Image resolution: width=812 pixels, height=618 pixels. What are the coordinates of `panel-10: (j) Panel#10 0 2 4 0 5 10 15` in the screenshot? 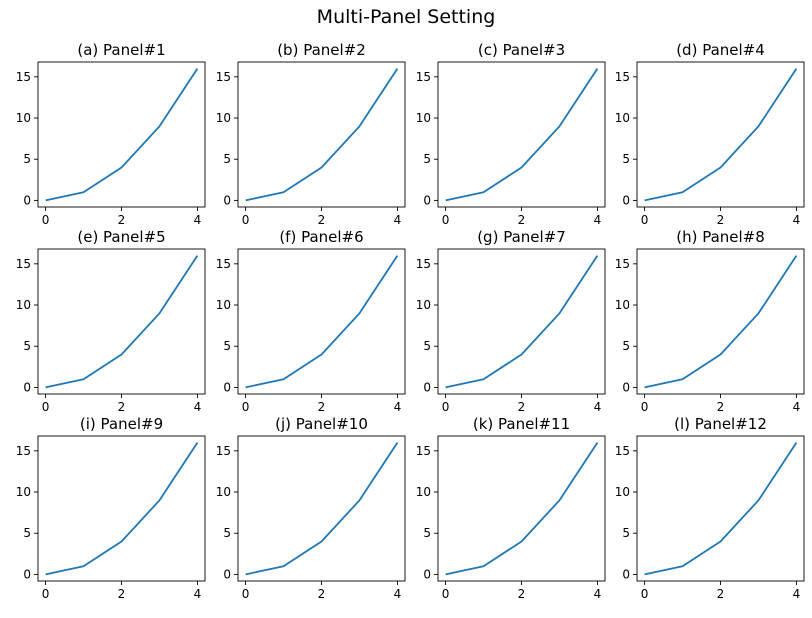 It's located at (311, 508).